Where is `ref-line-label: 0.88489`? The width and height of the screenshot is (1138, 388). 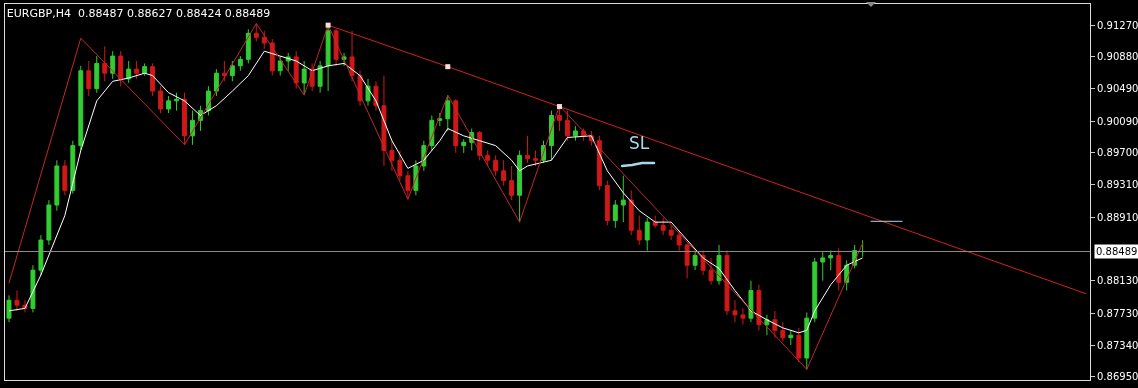
ref-line-label: 0.88489 is located at coordinates (1117, 251).